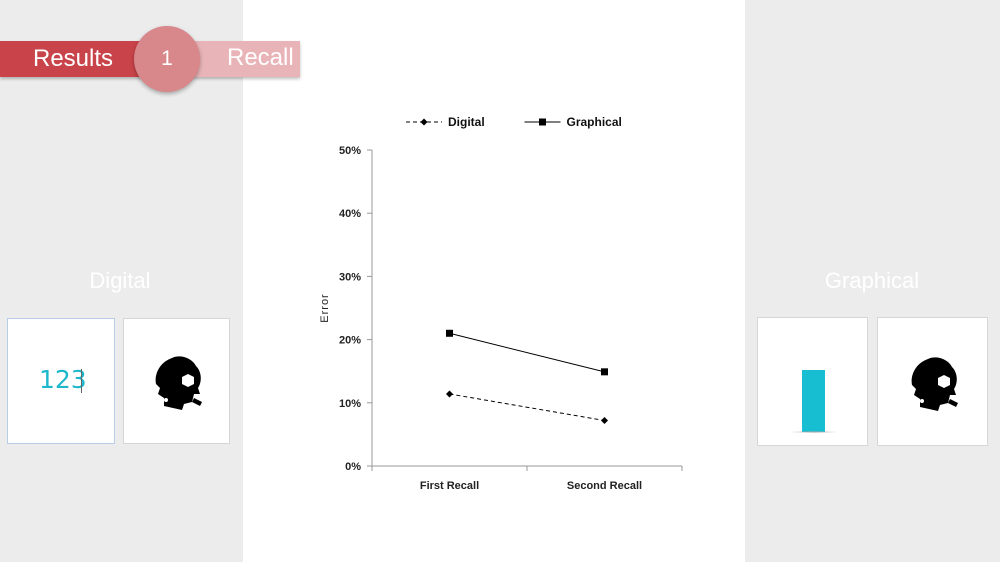  Describe the element at coordinates (353, 467) in the screenshot. I see `y-tick-label: 0%` at that location.